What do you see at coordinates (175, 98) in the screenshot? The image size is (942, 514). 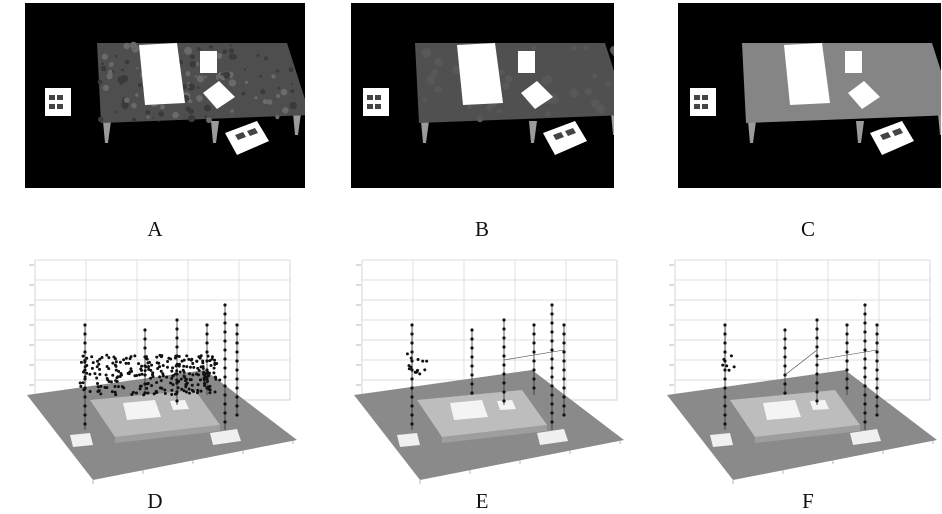 I see `scene-a-svg` at bounding box center [175, 98].